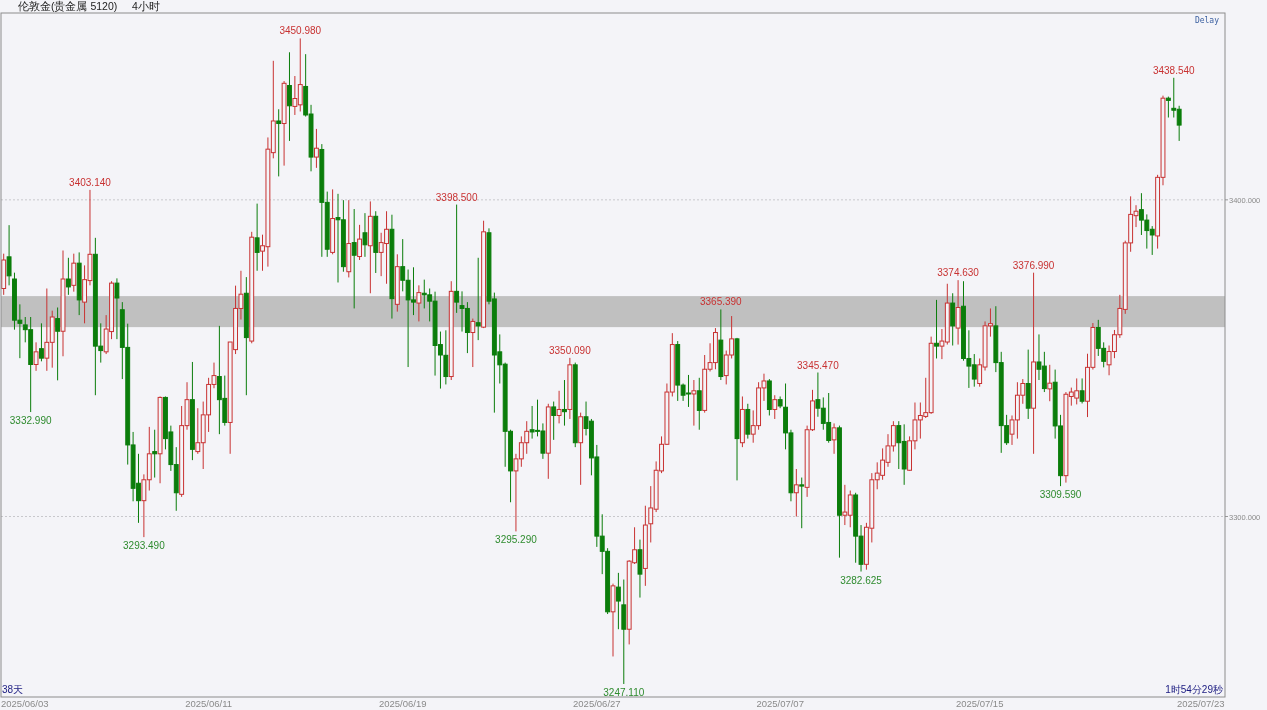  Describe the element at coordinates (25, 703) in the screenshot. I see `x-tick-label: 2025/06/03` at that location.